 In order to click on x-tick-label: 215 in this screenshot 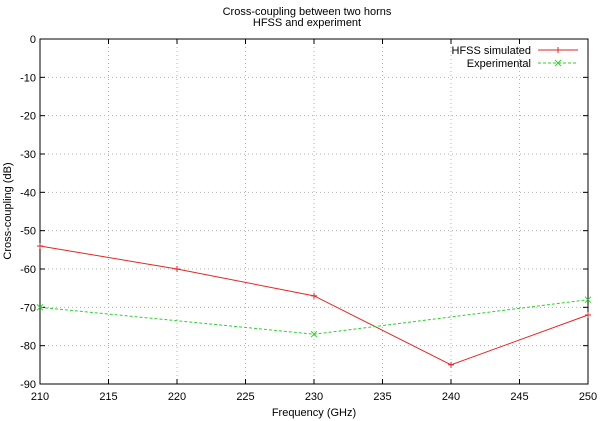, I will do `click(108, 397)`.